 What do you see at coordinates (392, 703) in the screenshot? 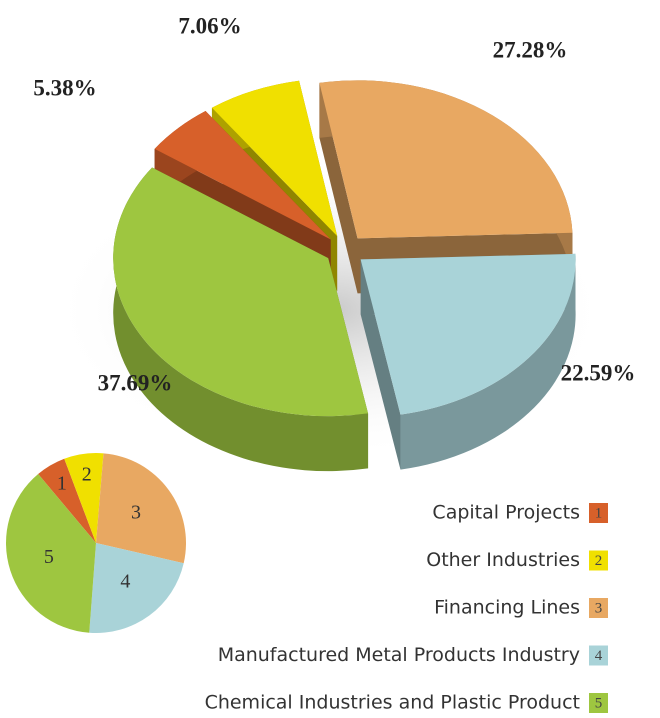
I see `legend-label: Chemical Industries and Plastic Product` at bounding box center [392, 703].